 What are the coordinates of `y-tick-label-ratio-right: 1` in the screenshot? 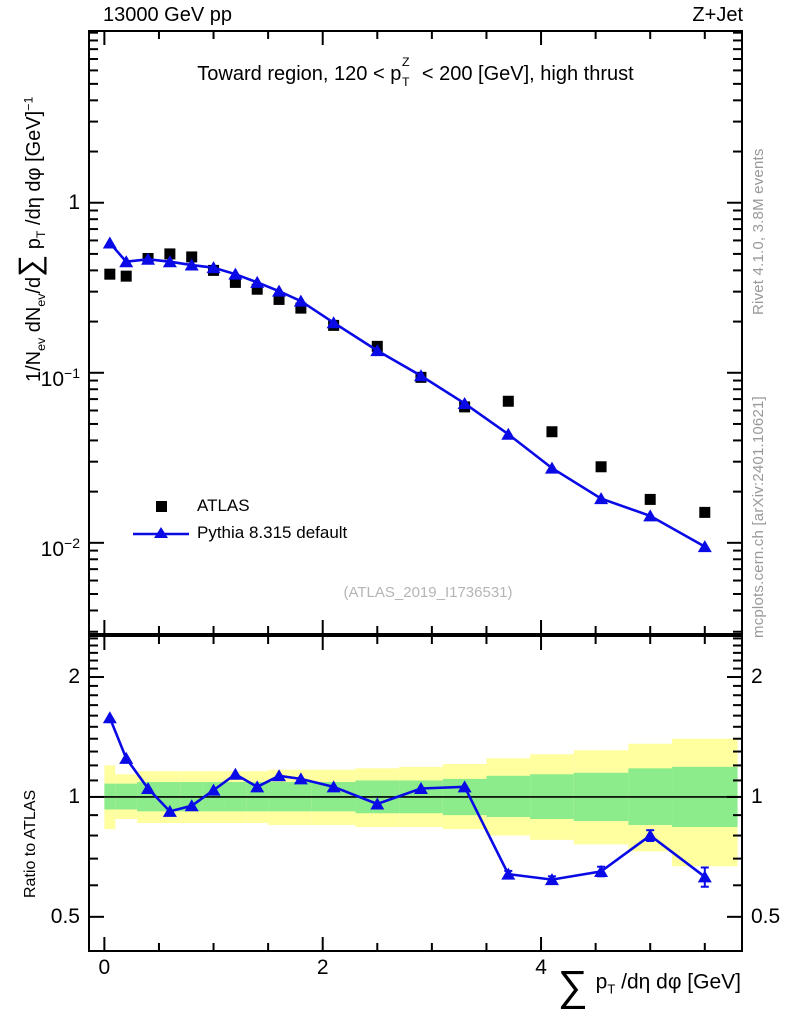 It's located at (757, 796).